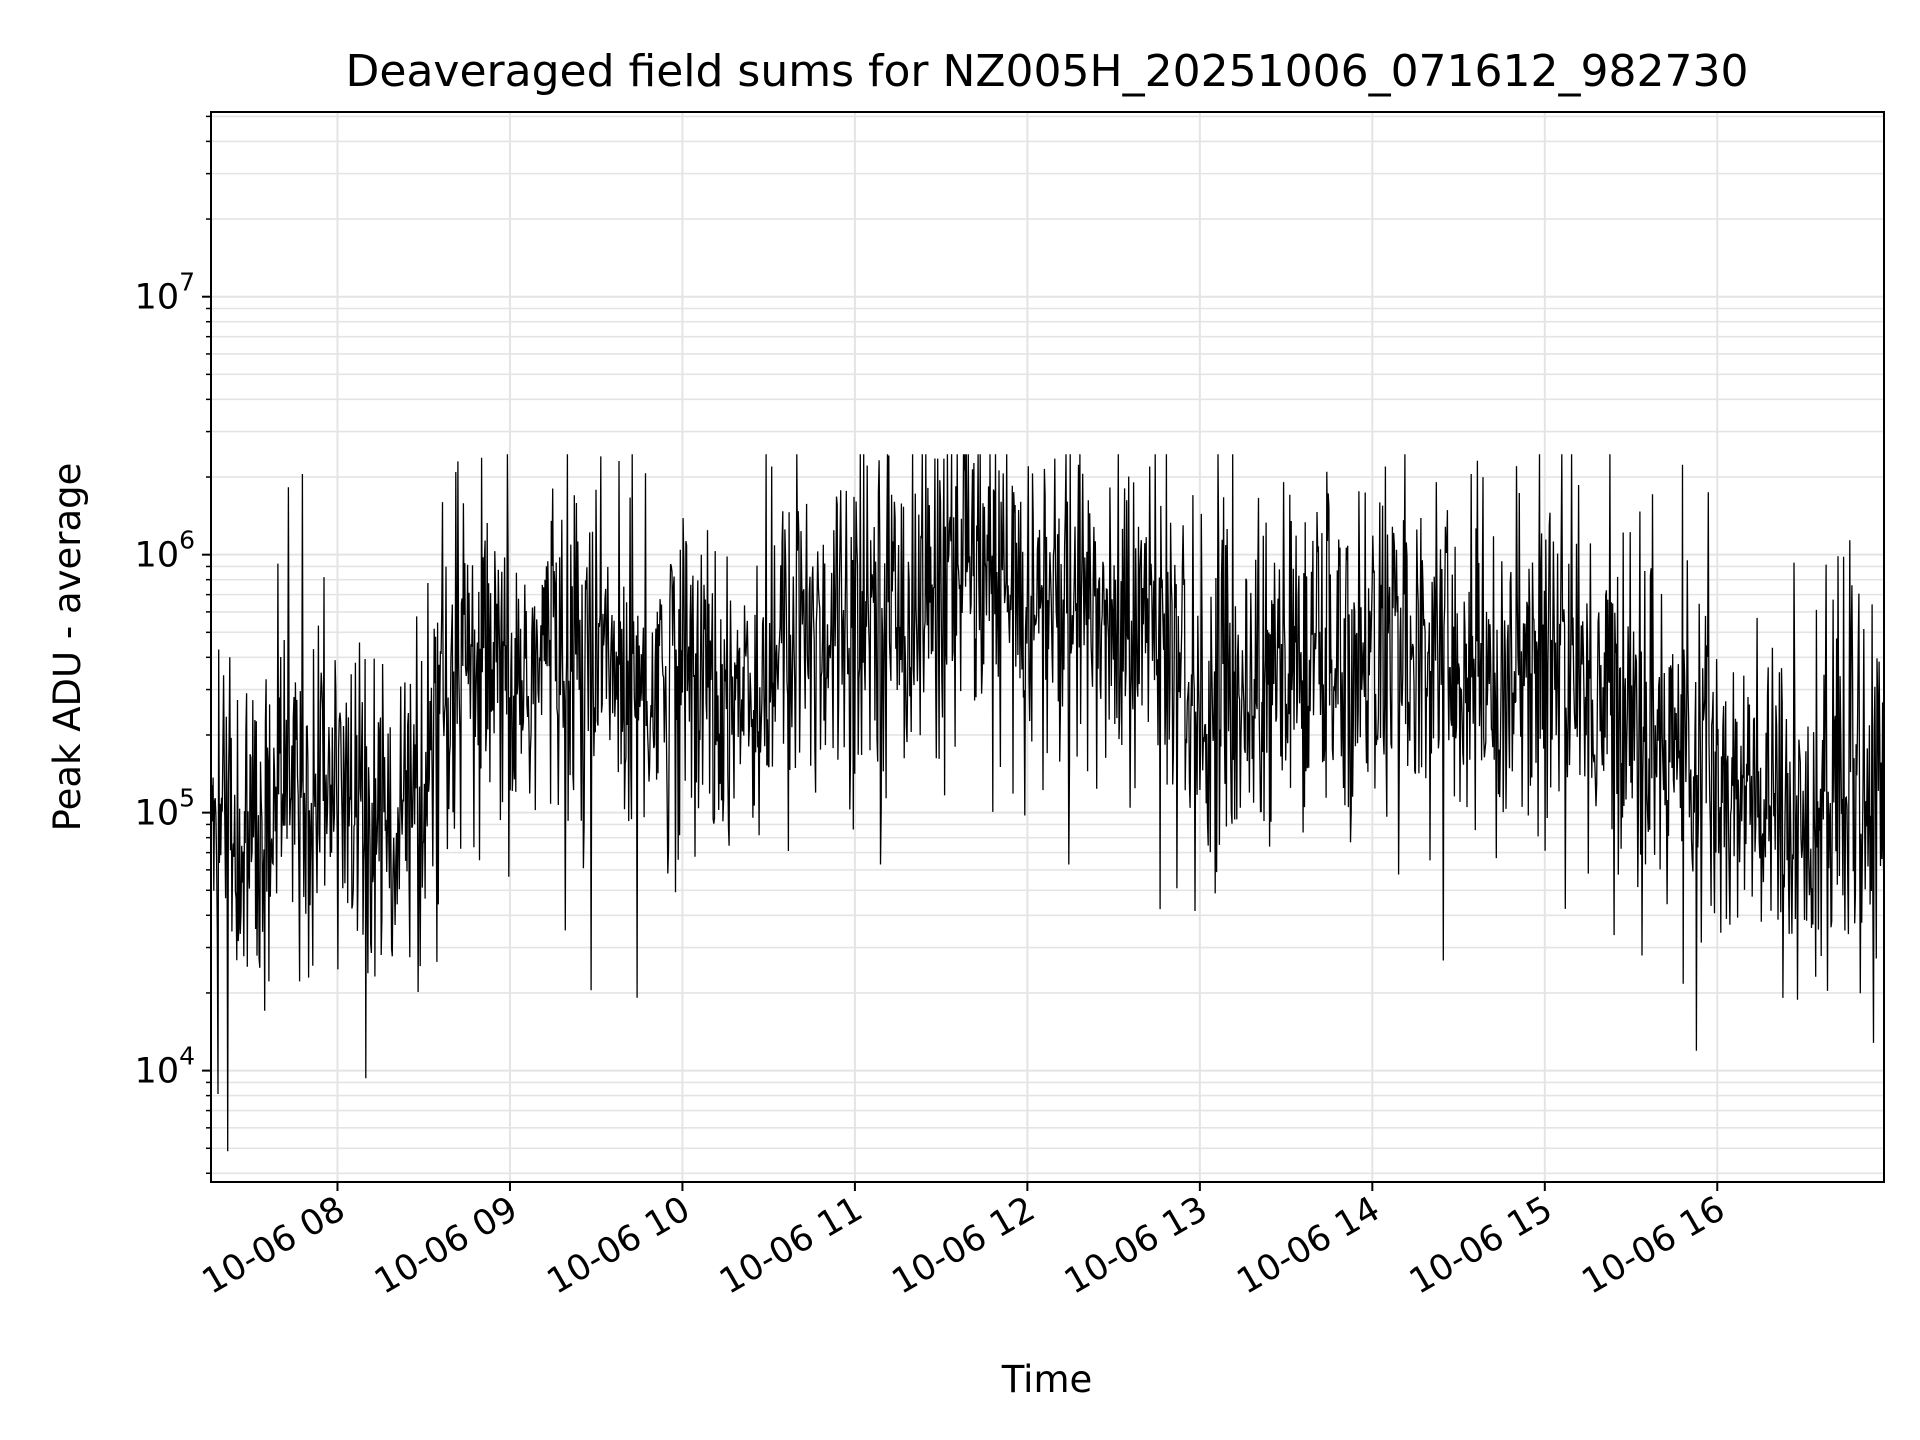 Image resolution: width=1920 pixels, height=1440 pixels. I want to click on y-tick-exponent: 6, so click(187, 540).